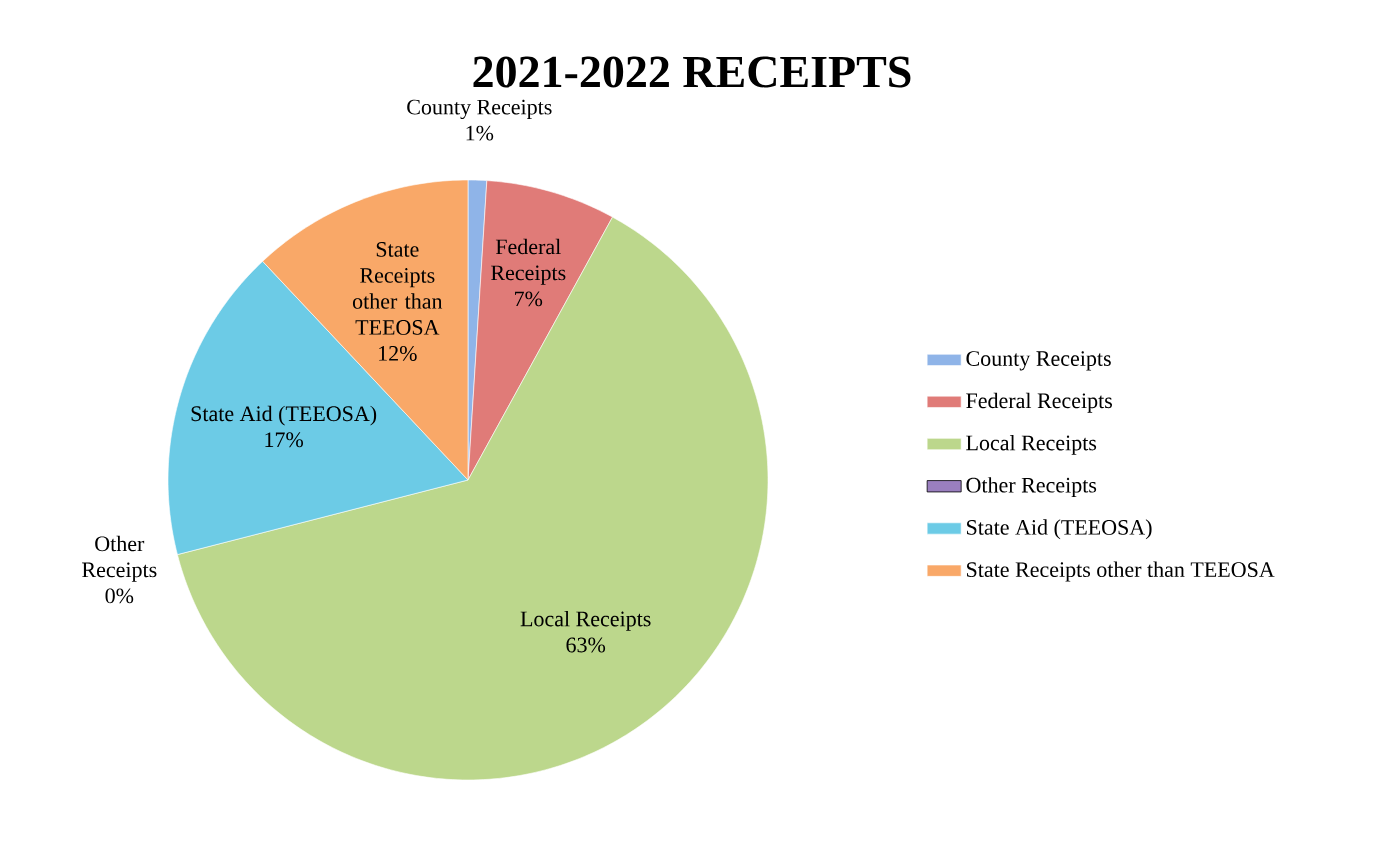 The image size is (1384, 857). I want to click on legend-label: Local Receipts, so click(1031, 444).